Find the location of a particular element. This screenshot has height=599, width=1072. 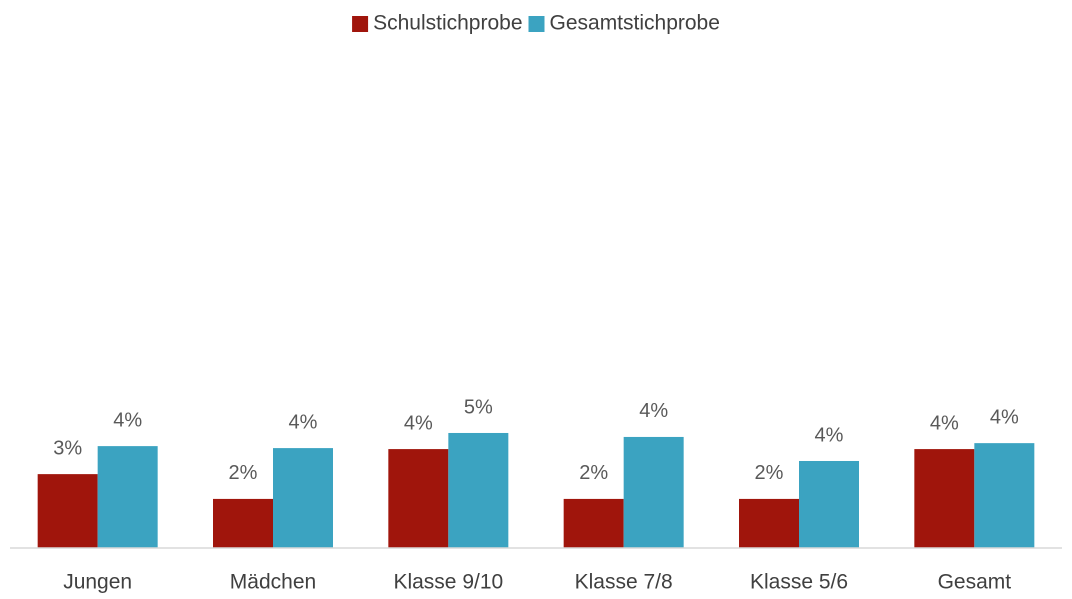

legend-label: Schulstichprobe is located at coordinates (447, 23).